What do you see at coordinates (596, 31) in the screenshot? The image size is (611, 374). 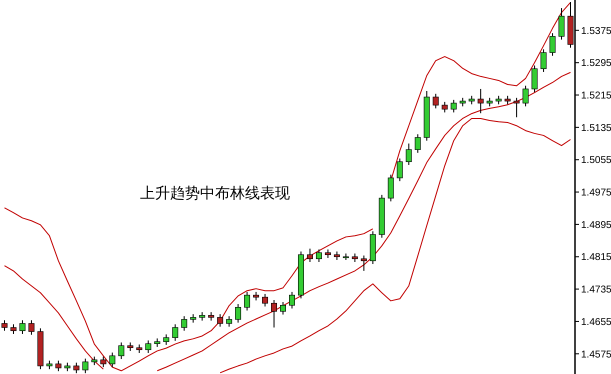 I see `y-tick-label: 1.5375` at bounding box center [596, 31].